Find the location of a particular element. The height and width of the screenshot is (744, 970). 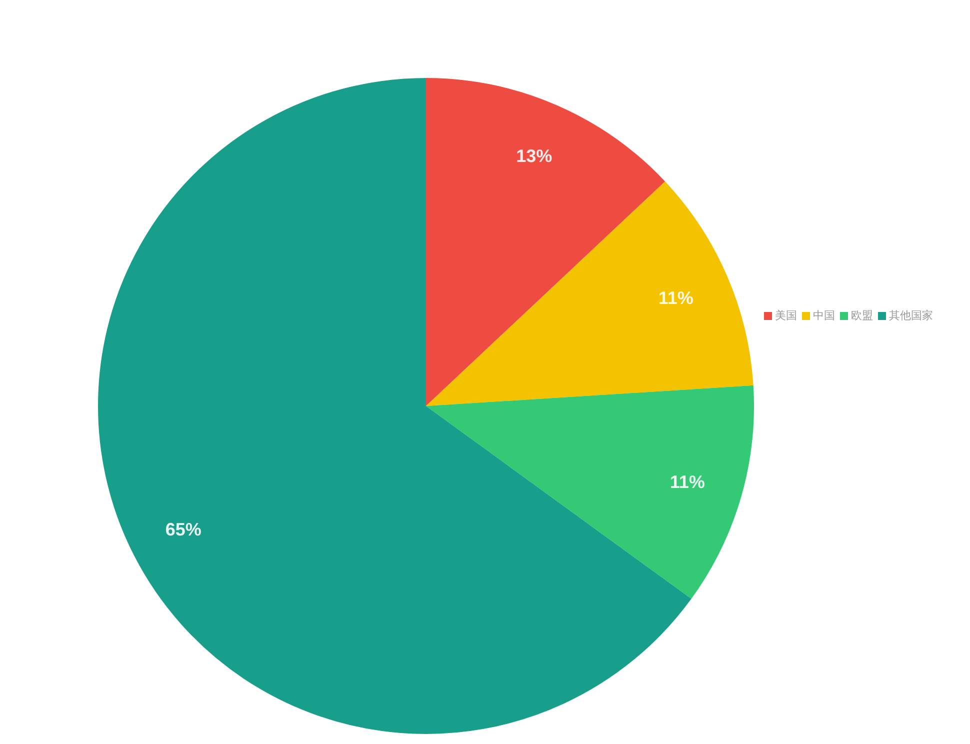

data-label: 13% is located at coordinates (534, 156).